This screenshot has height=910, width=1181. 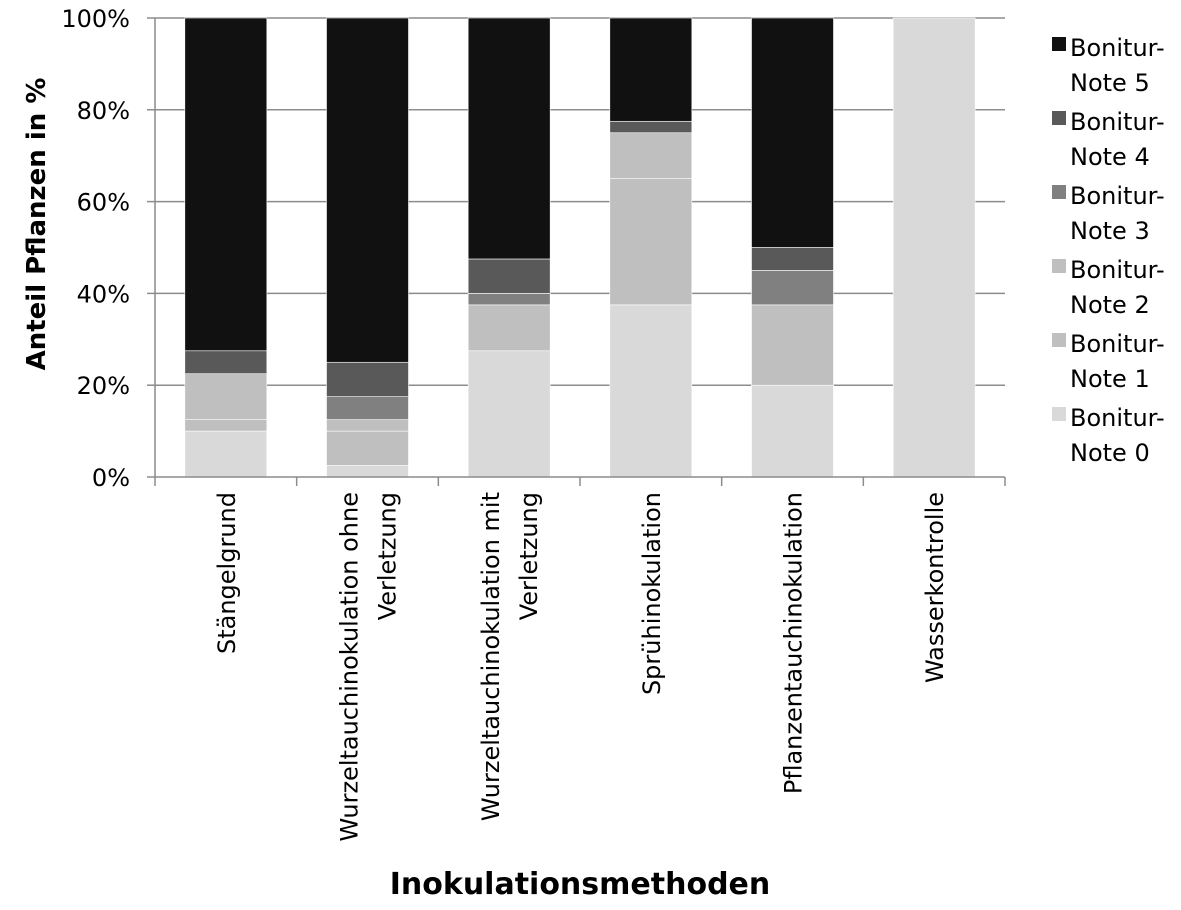 What do you see at coordinates (95, 248) in the screenshot?
I see `y-tick-labels: 0% 20% 40% 60% 80% 100%` at bounding box center [95, 248].